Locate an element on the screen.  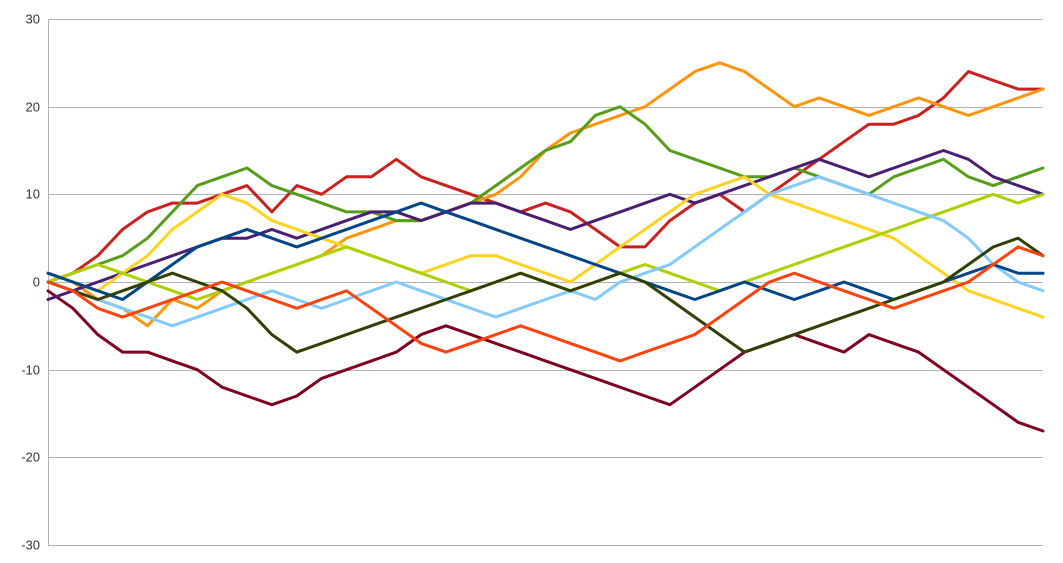
y-tick-label: -10 is located at coordinates (30, 370).